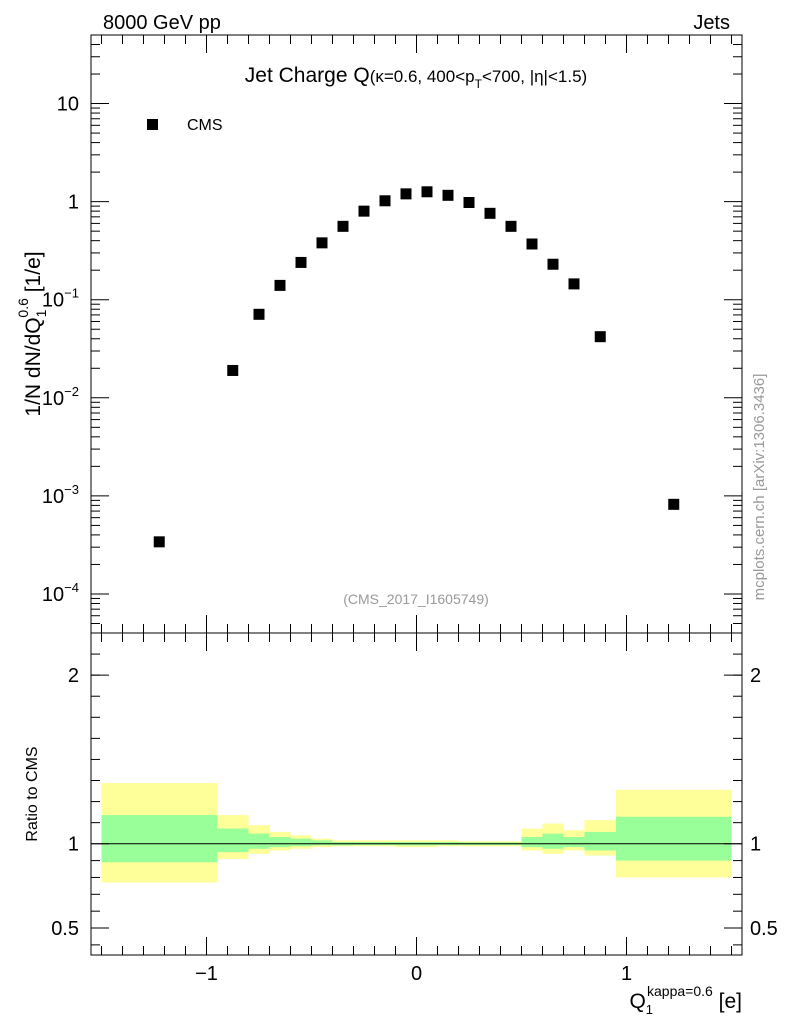  What do you see at coordinates (60, 397) in the screenshot?
I see `main-y-tick-label: 10⁻²` at bounding box center [60, 397].